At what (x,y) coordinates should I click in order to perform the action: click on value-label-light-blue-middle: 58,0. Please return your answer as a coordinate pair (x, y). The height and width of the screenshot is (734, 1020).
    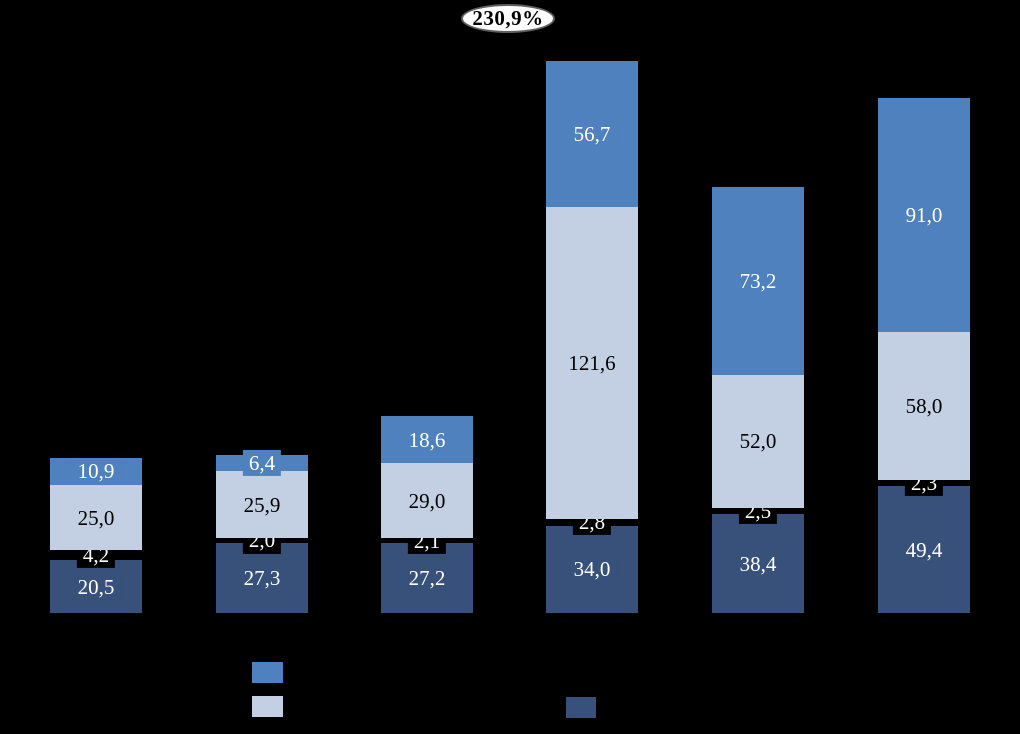
    Looking at the image, I should click on (924, 405).